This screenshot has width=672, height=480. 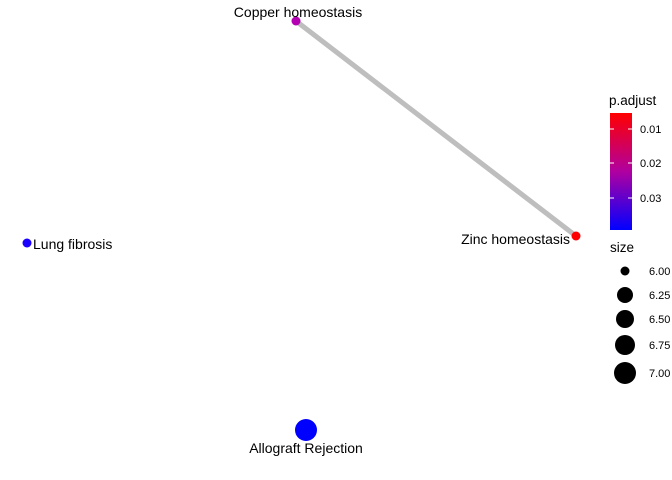 What do you see at coordinates (298, 12) in the screenshot?
I see `node-label-copper: Copper homeostasis` at bounding box center [298, 12].